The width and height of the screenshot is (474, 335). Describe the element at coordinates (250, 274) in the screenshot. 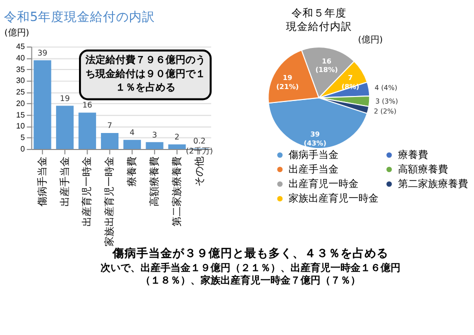

I see `text: 次いで、出産手当金１９億円（２１％）、出産育児一時金１６億円（１８％）、家族出産育児一時金７億円（７％）` at that location.